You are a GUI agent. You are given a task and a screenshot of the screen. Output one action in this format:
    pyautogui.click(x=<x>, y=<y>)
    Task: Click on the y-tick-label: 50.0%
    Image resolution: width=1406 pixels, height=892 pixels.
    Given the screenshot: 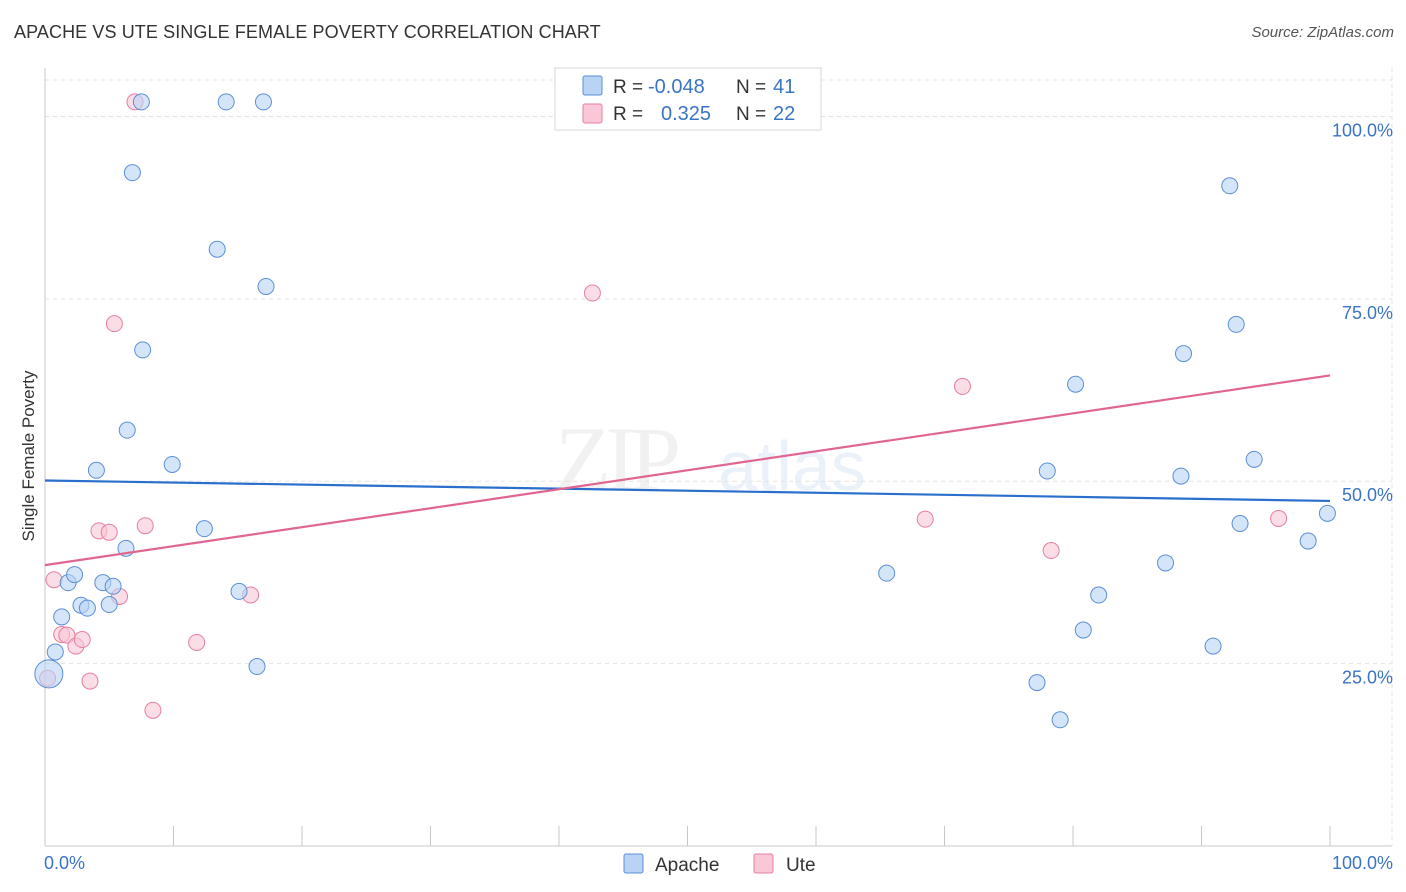 What is the action you would take?
    pyautogui.click(x=1367, y=495)
    